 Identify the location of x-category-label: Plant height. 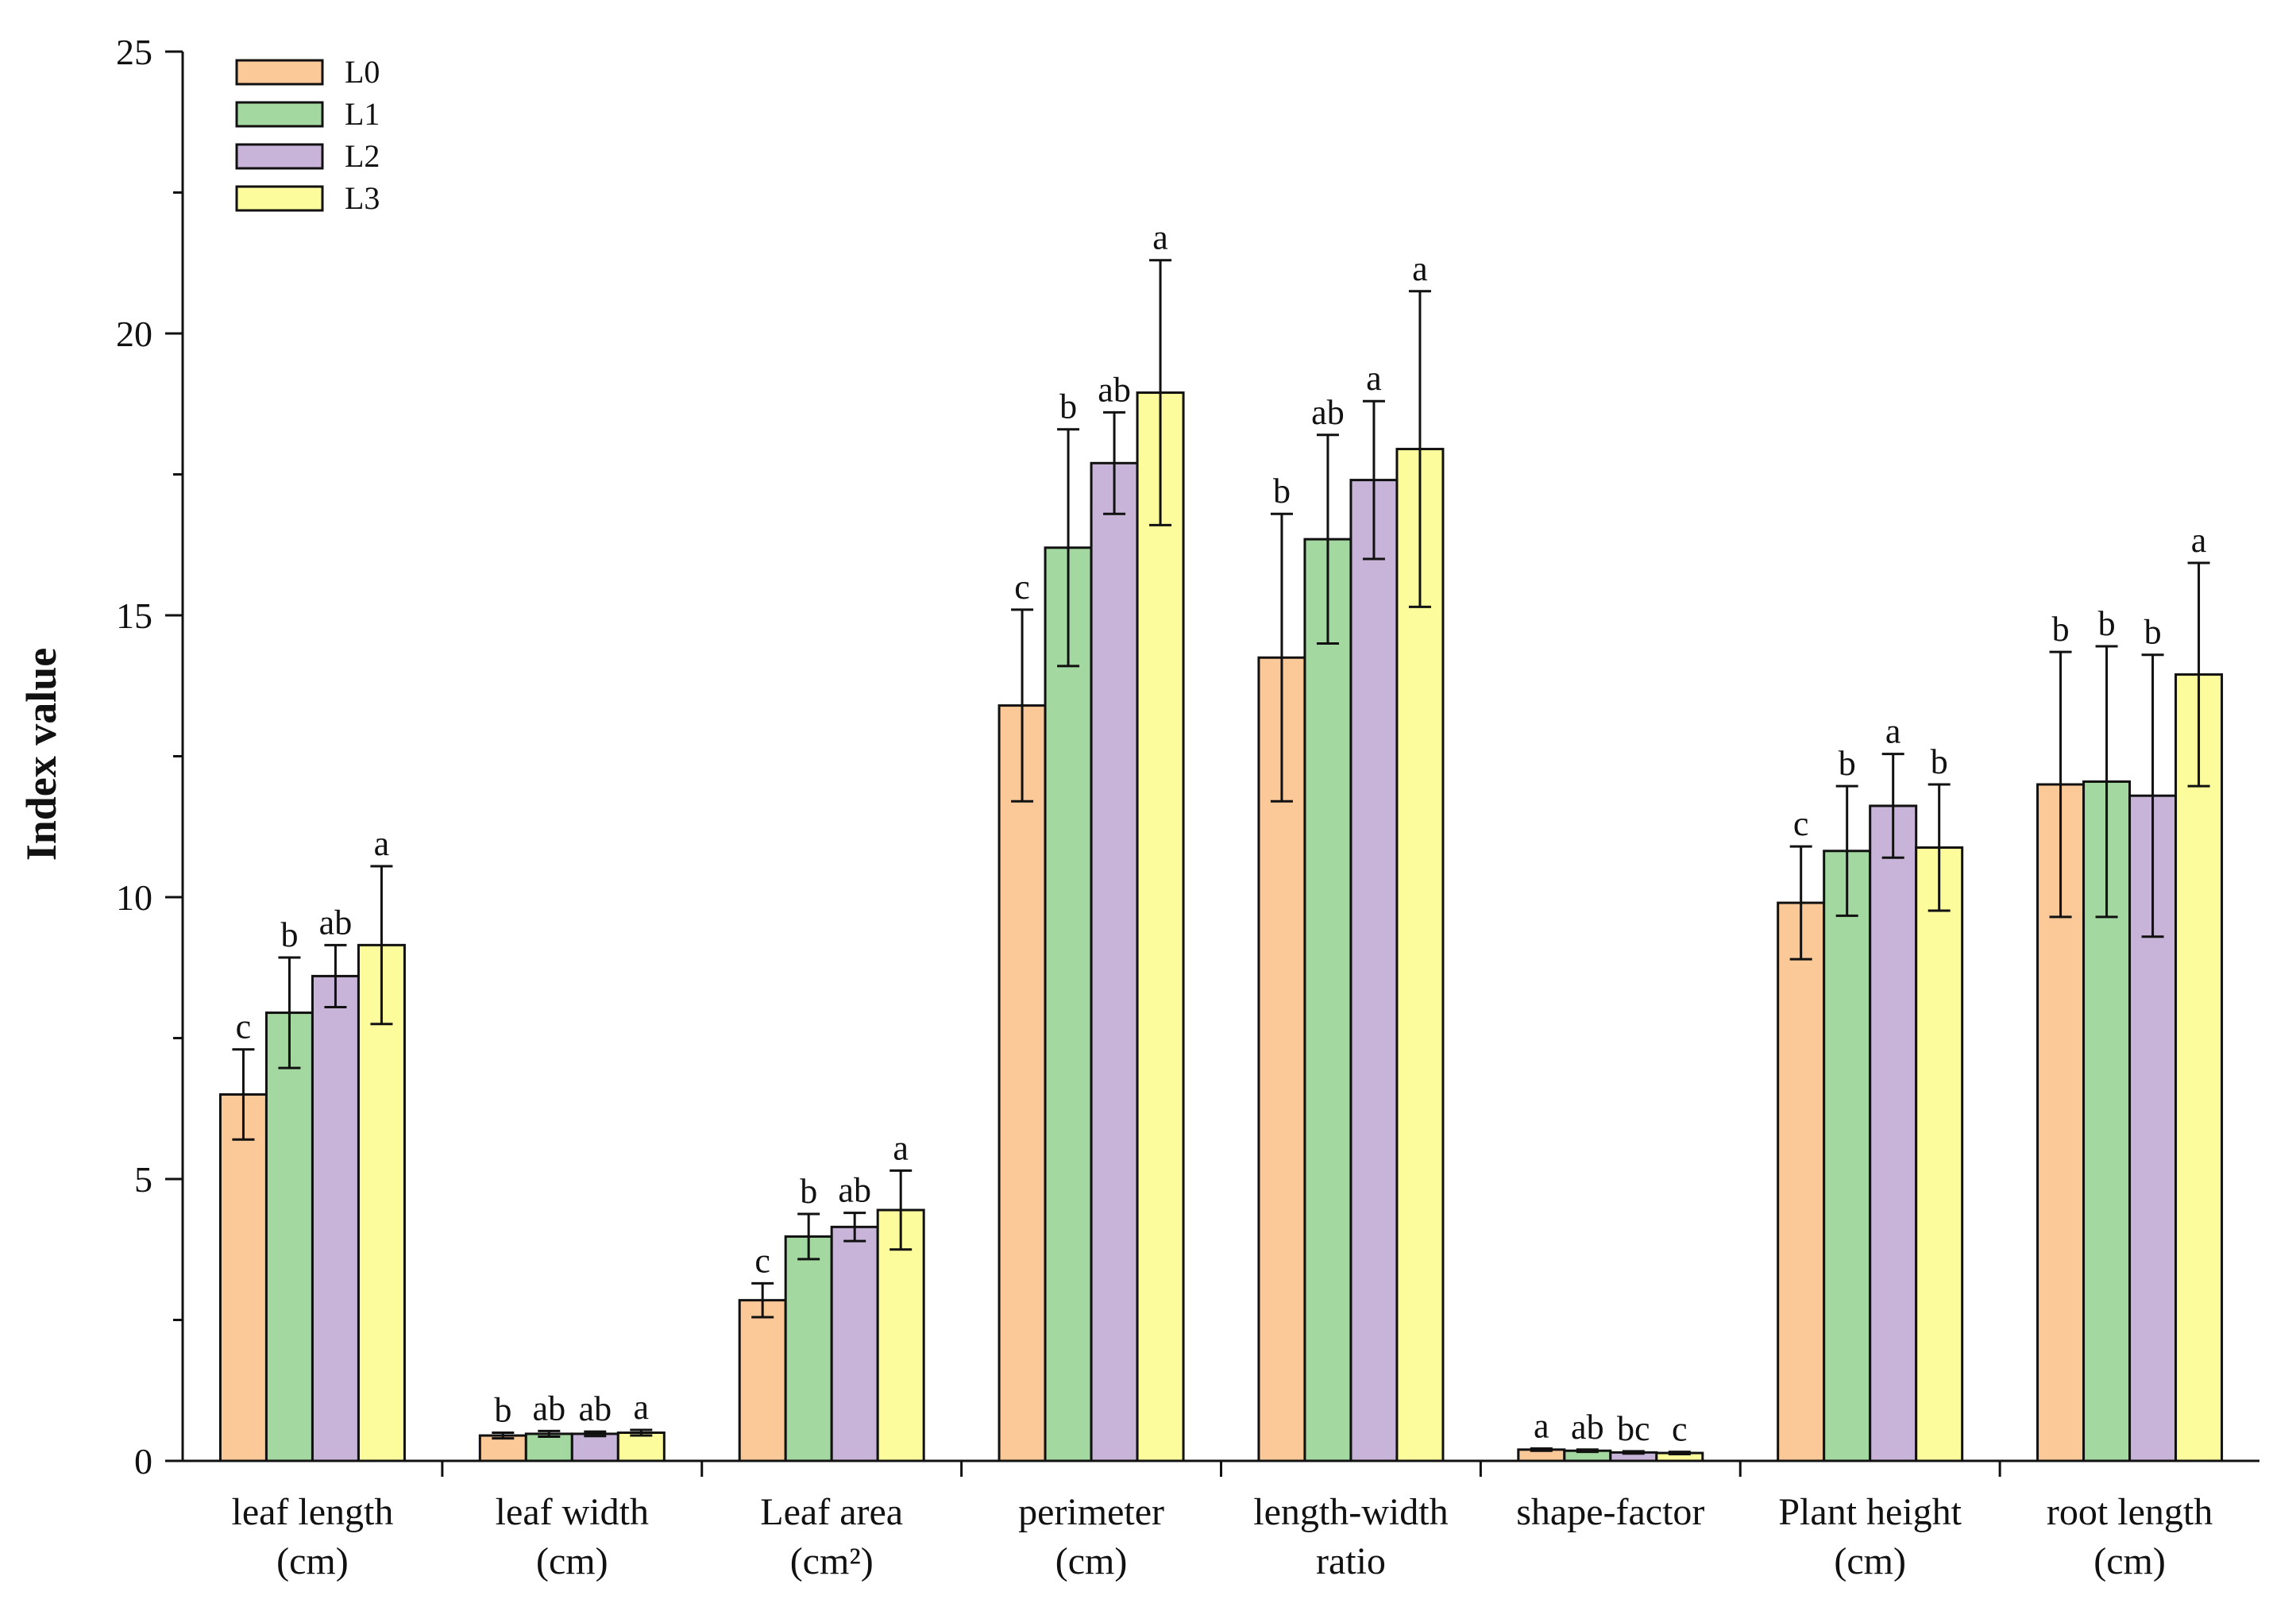
(1870, 1512).